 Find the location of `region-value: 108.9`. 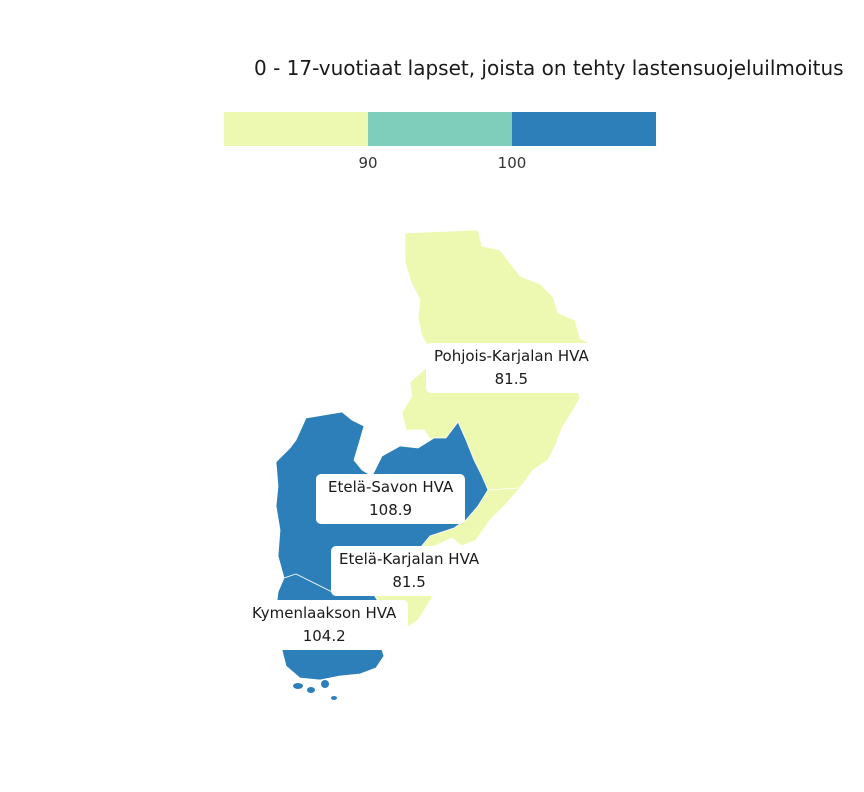

region-value: 108.9 is located at coordinates (391, 510).